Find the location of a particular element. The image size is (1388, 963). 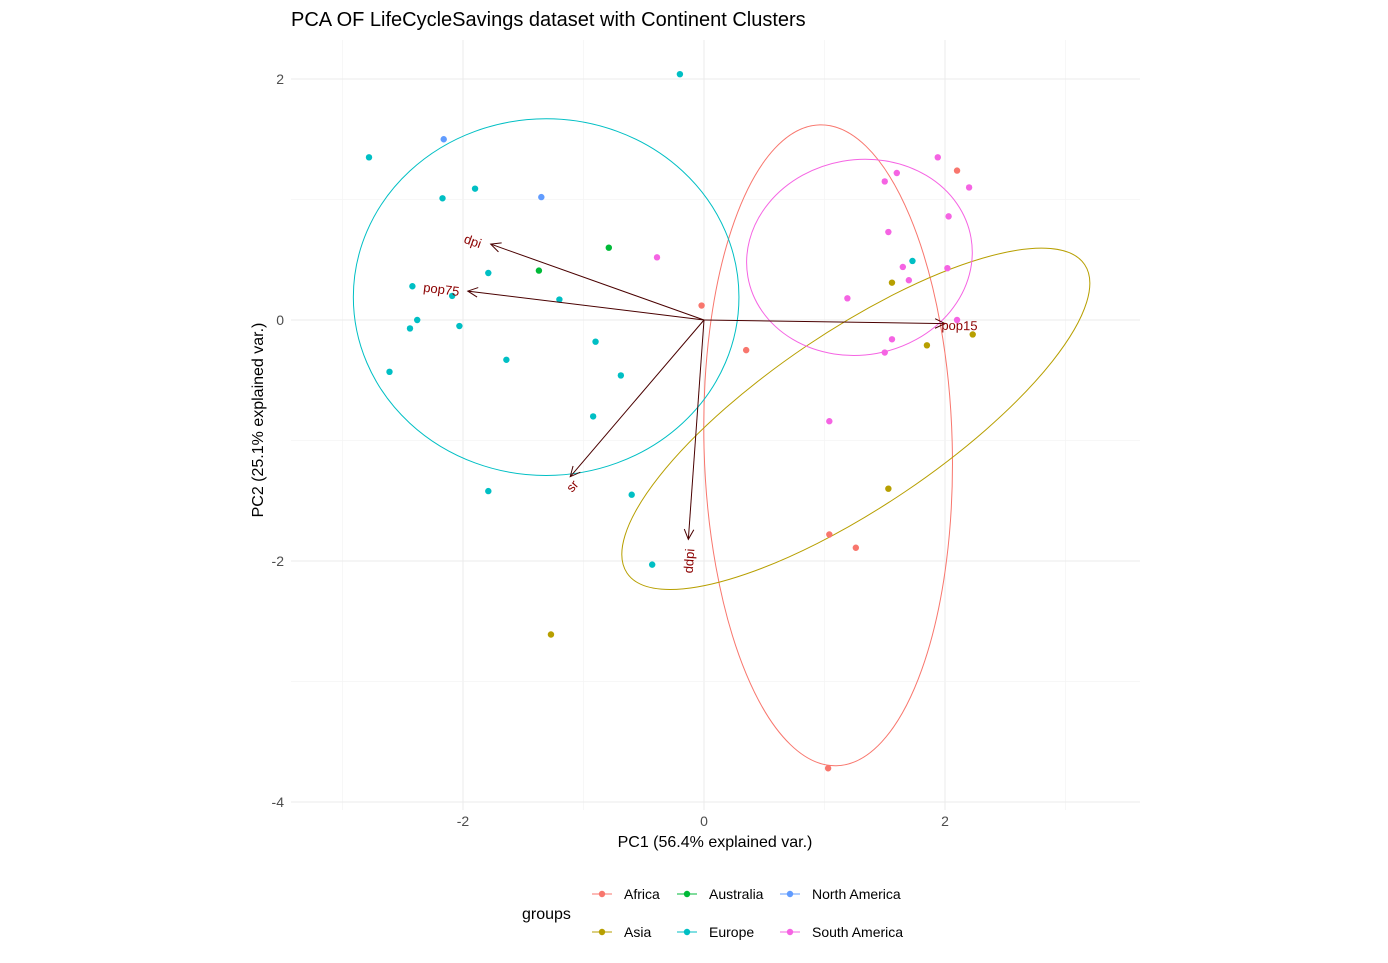

loading-label-pop15: pop15 is located at coordinates (959, 326).